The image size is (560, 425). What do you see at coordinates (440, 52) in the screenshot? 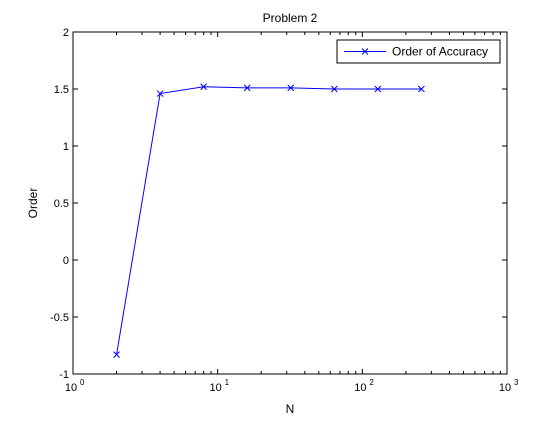
I see `legend-series-label: Order of Accuracy` at bounding box center [440, 52].